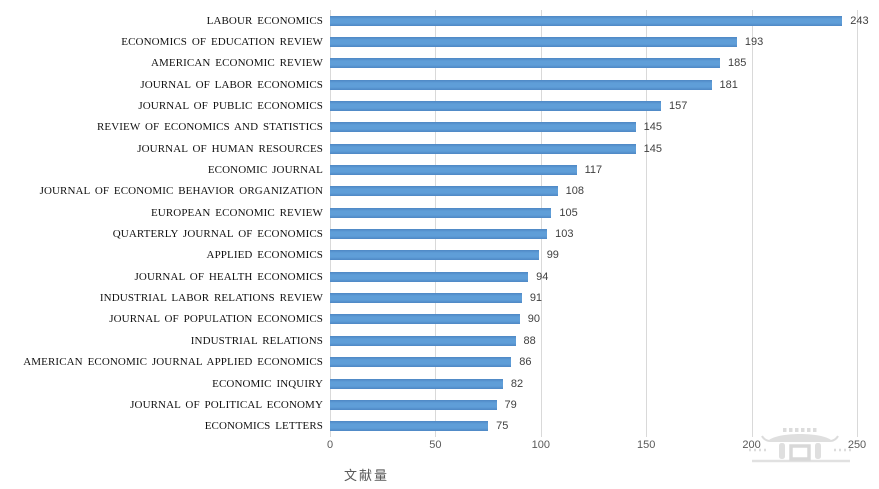 Image resolution: width=879 pixels, height=489 pixels. I want to click on x-tick-label: 250, so click(857, 445).